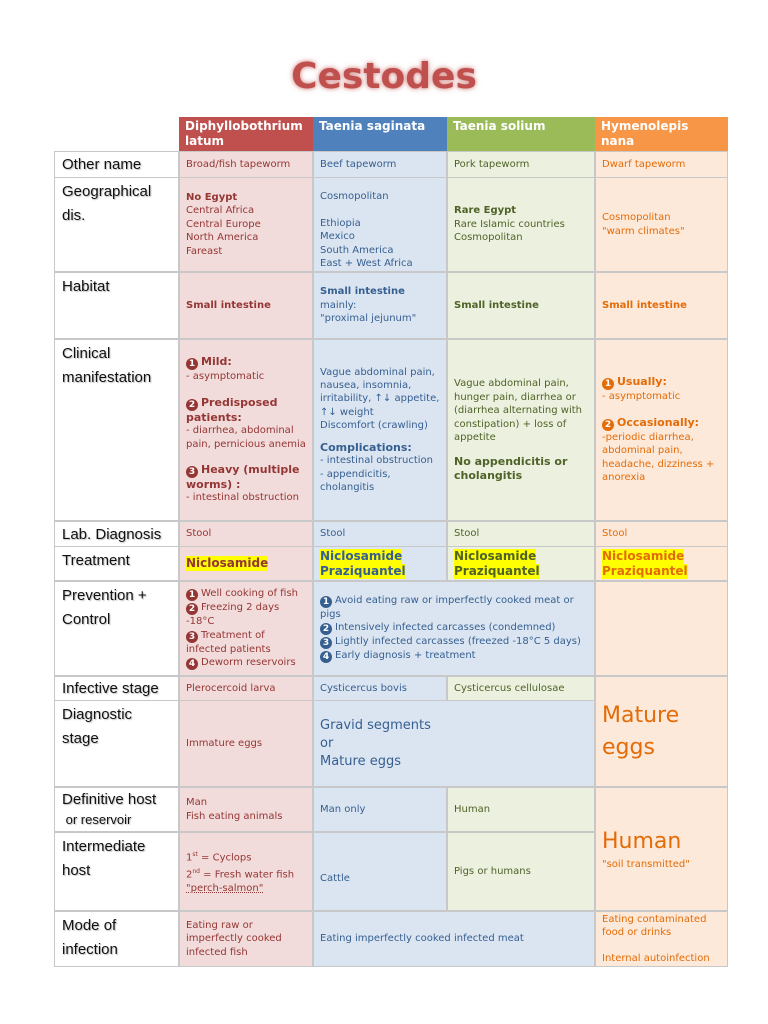 This screenshot has width=768, height=1024. I want to click on cell-infective-d-latum: Plerocercoid larva, so click(246, 688).